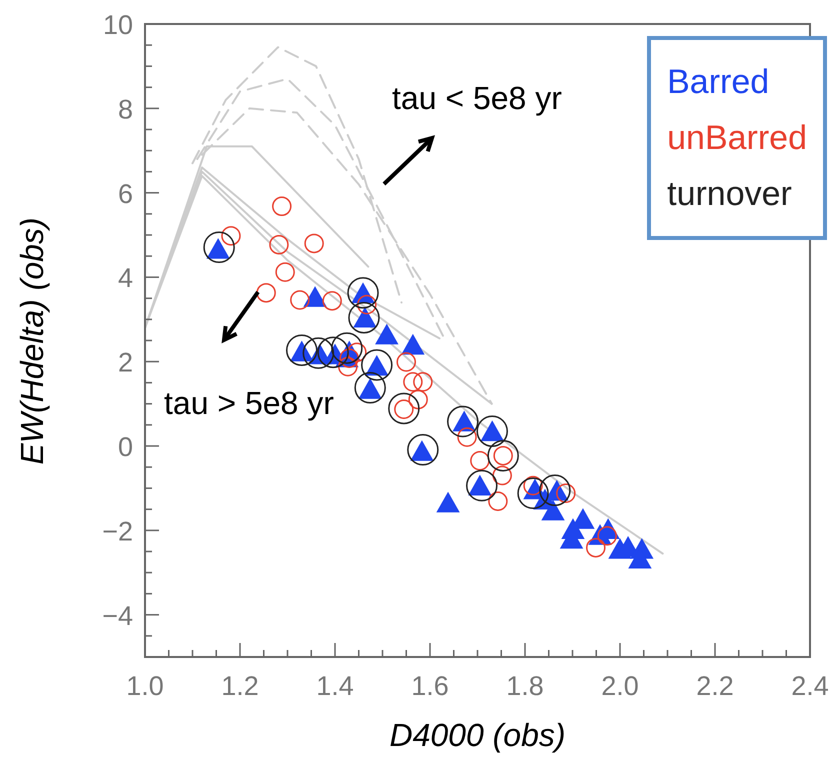 This screenshot has width=837, height=771. Describe the element at coordinates (145, 686) in the screenshot. I see `x-tick-label: 1.0` at that location.